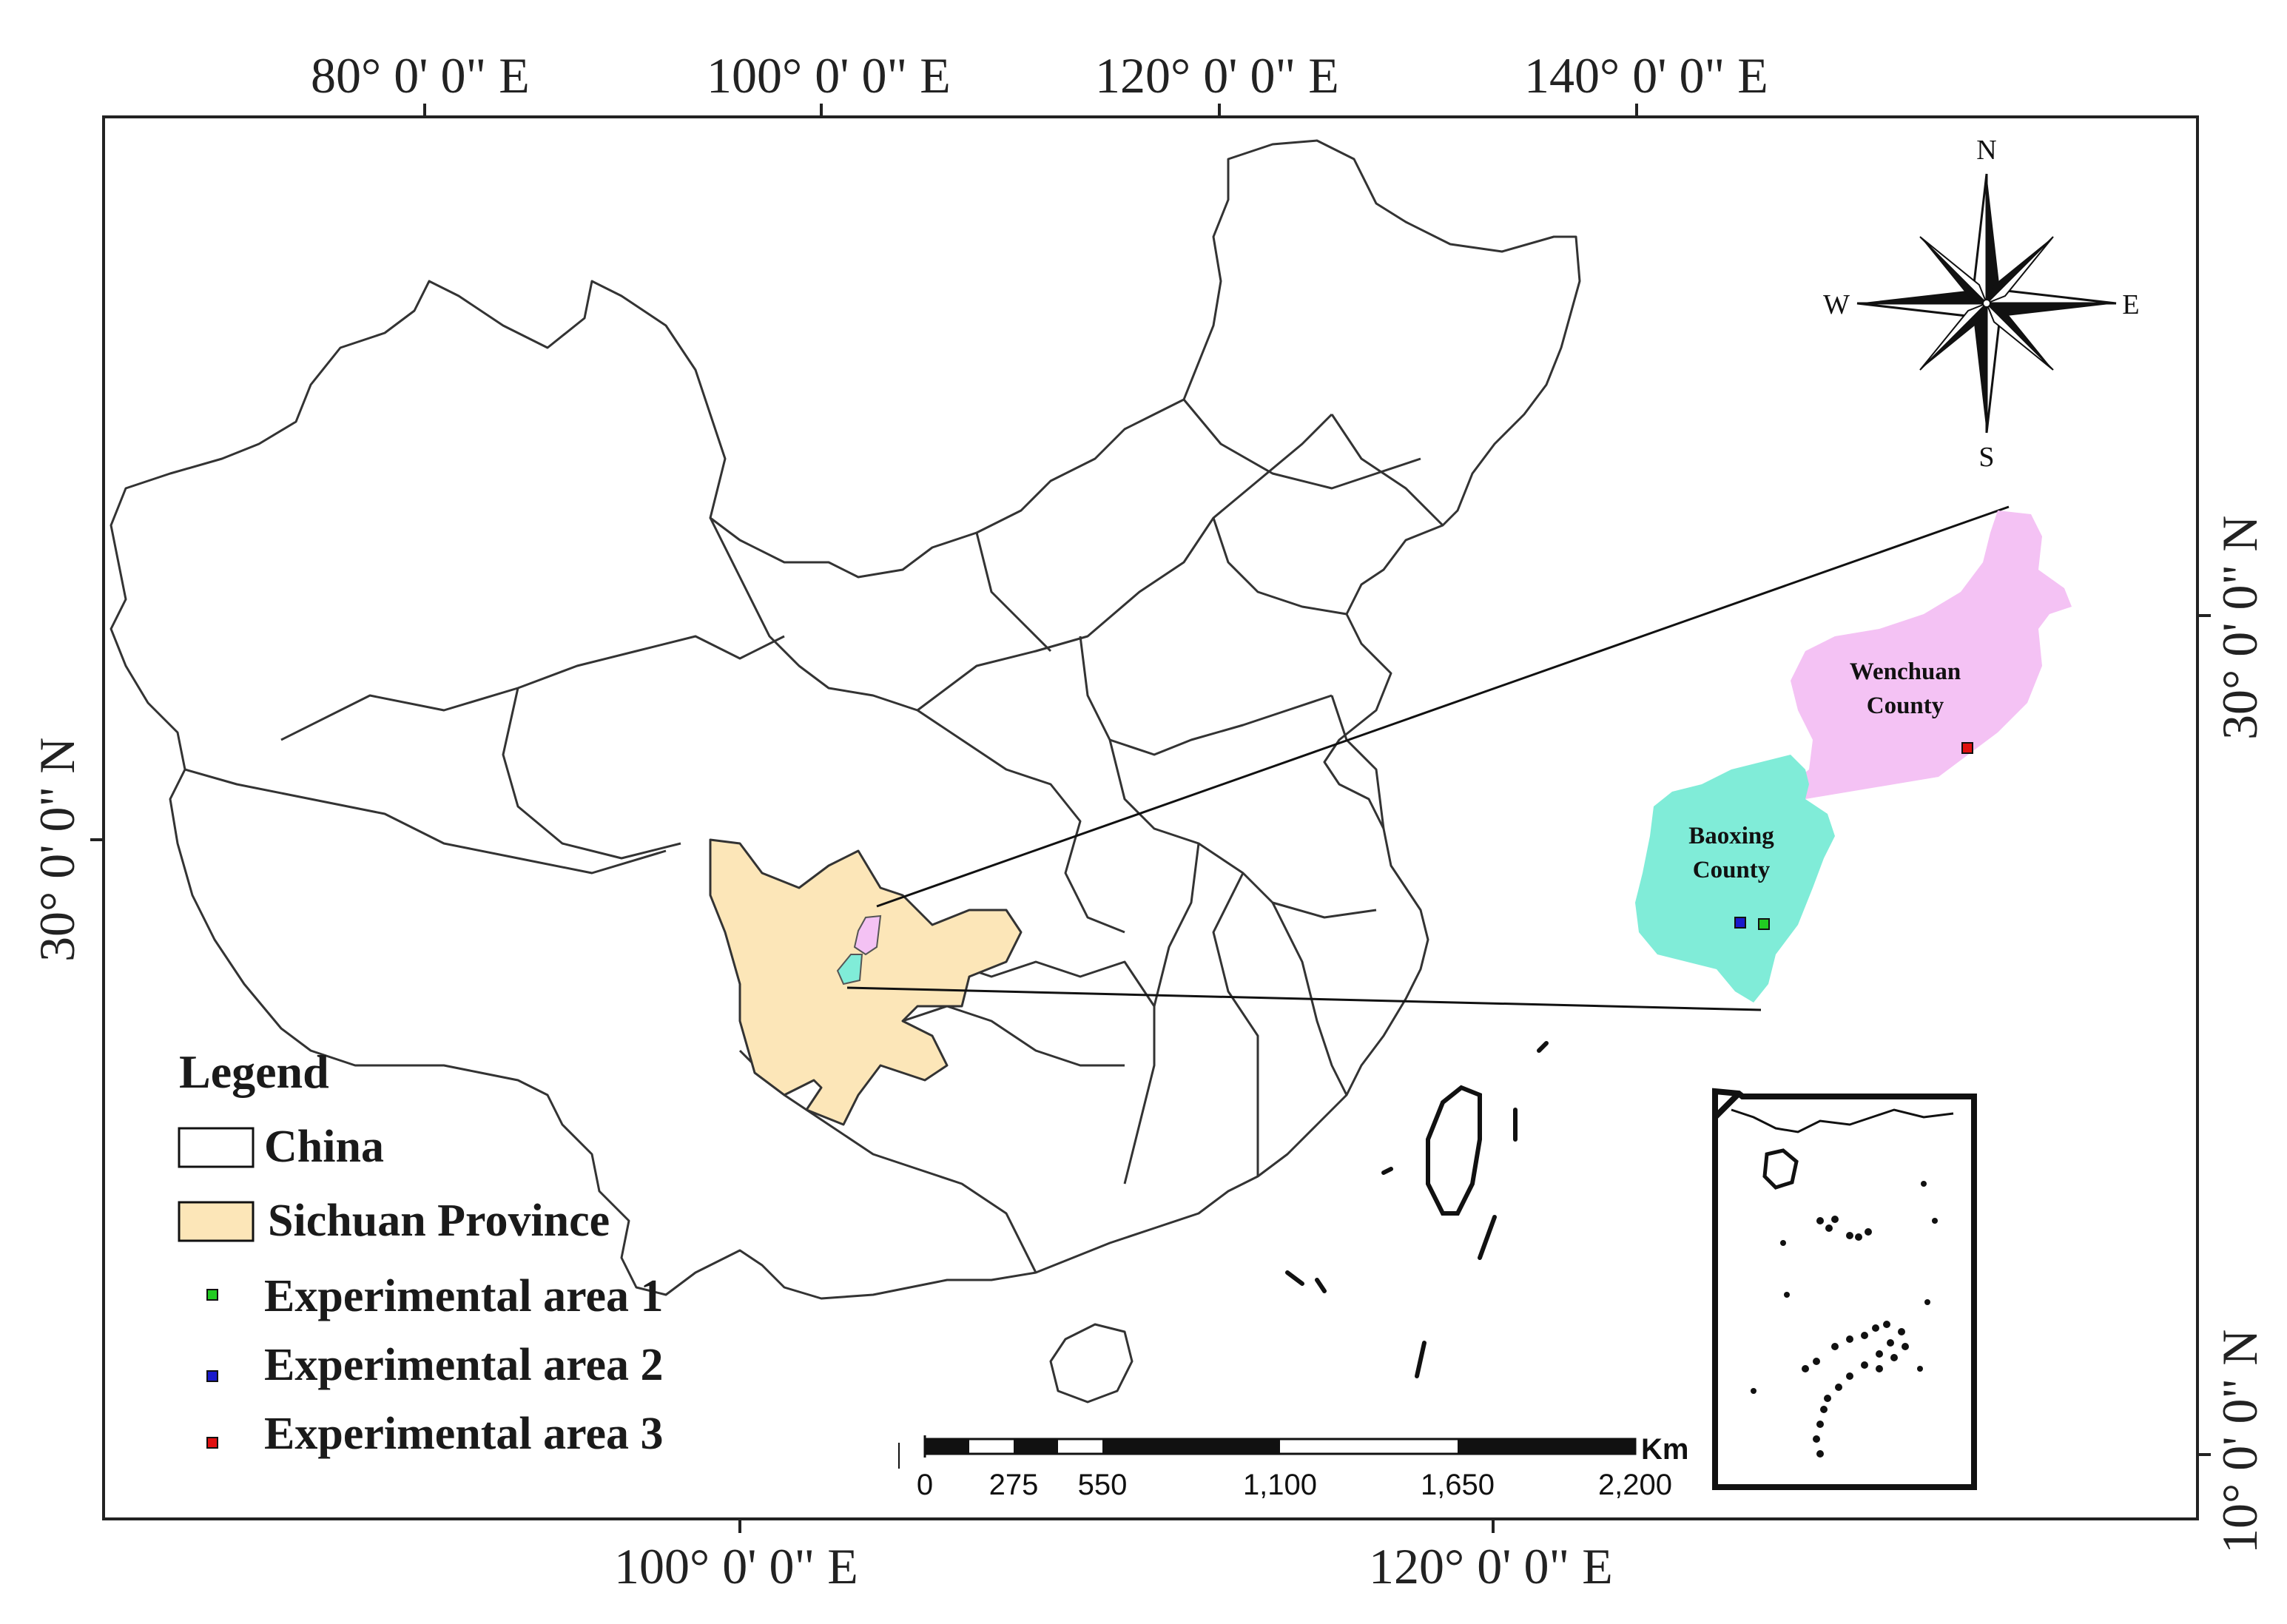  Describe the element at coordinates (849, 969) in the screenshot. I see `baoxing-small` at that location.